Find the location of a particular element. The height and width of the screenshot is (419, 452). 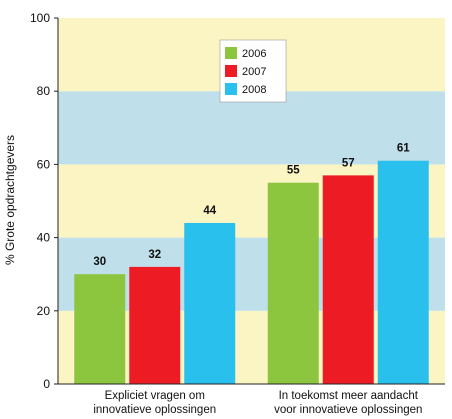

legend-swatch-2008 is located at coordinates (231, 89).